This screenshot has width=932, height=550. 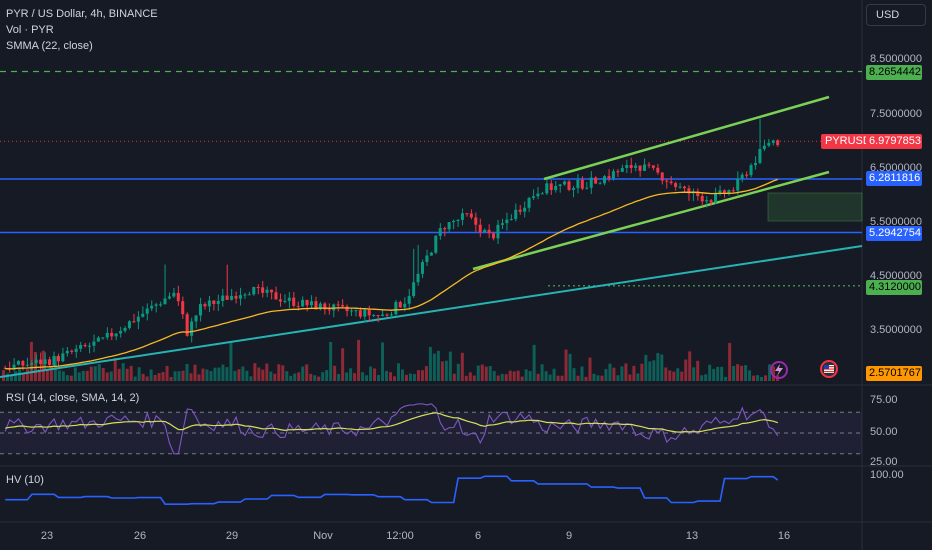 What do you see at coordinates (894, 141) in the screenshot?
I see `price-tag-last: 6.9797853` at bounding box center [894, 141].